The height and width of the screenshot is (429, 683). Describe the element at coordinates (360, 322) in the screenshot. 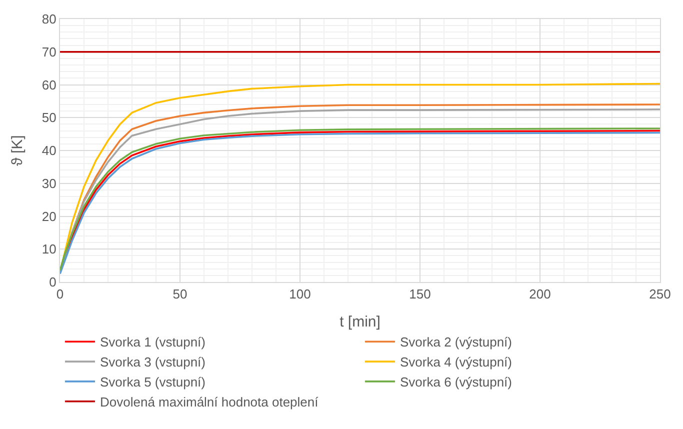

I see `x-axis-title: t [min]` at that location.